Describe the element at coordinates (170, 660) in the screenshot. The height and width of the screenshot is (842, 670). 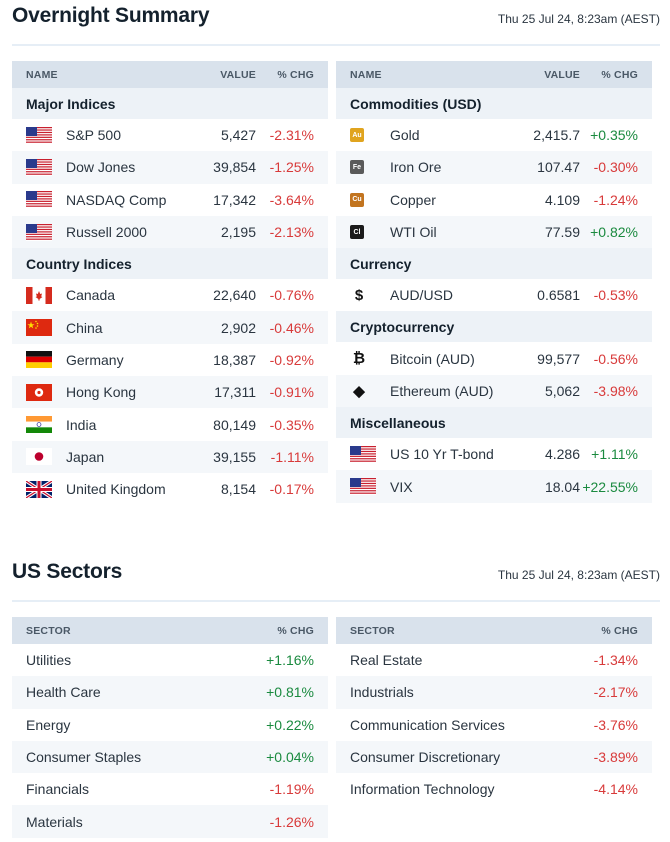
I see `sector-row: Utilities +1.16%` at that location.